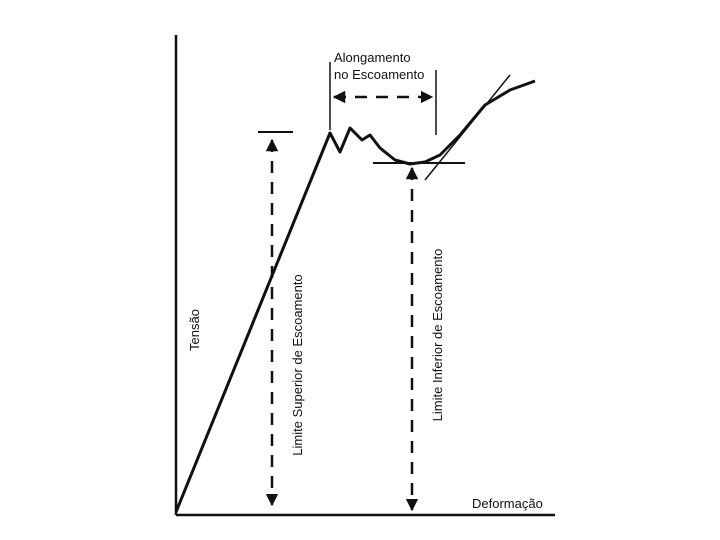 The width and height of the screenshot is (720, 540). Describe the element at coordinates (297, 364) in the screenshot. I see `upper-yield-label: Limite Superior de Escoamento` at that location.